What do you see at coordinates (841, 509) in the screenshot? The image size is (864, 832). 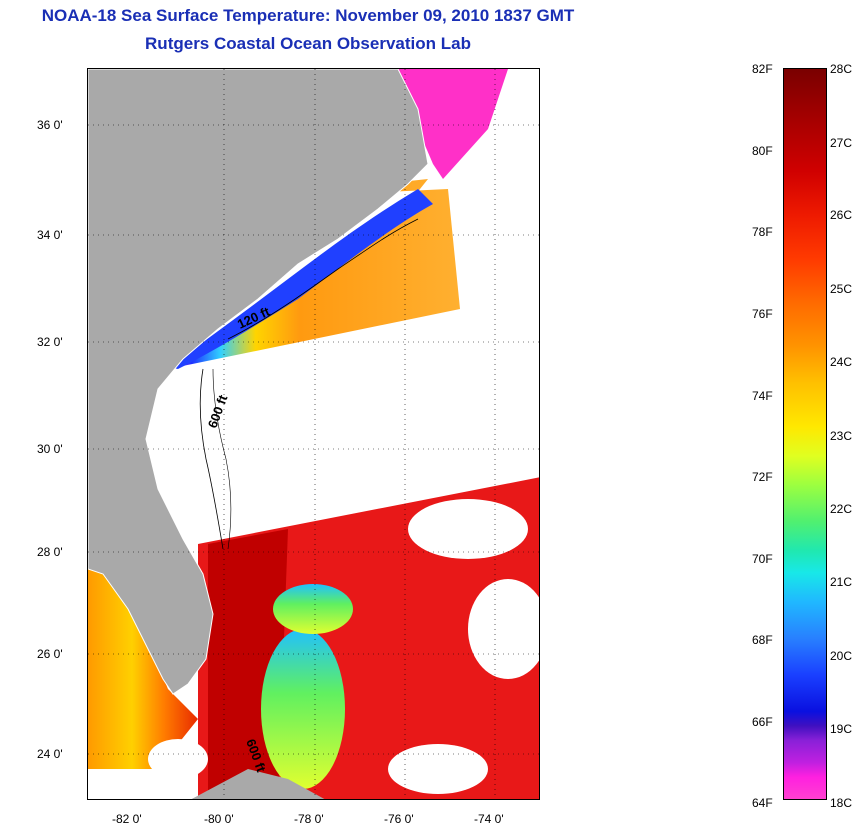 I see `colorbar-c-22: 22C` at bounding box center [841, 509].